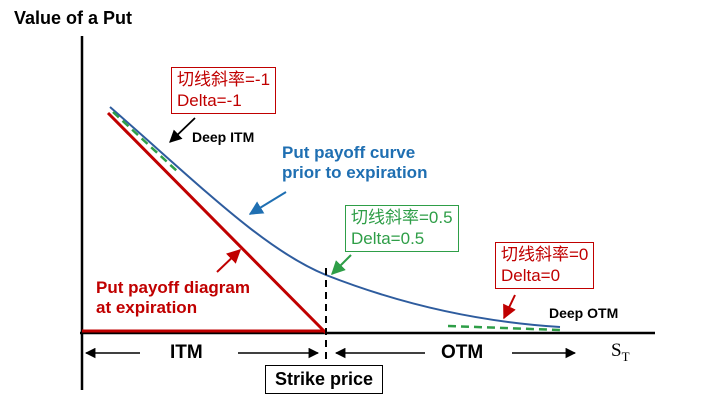 The image size is (708, 406). I want to click on slope-box-deep-otm: 切线斜率=0 Delta=0, so click(545, 266).